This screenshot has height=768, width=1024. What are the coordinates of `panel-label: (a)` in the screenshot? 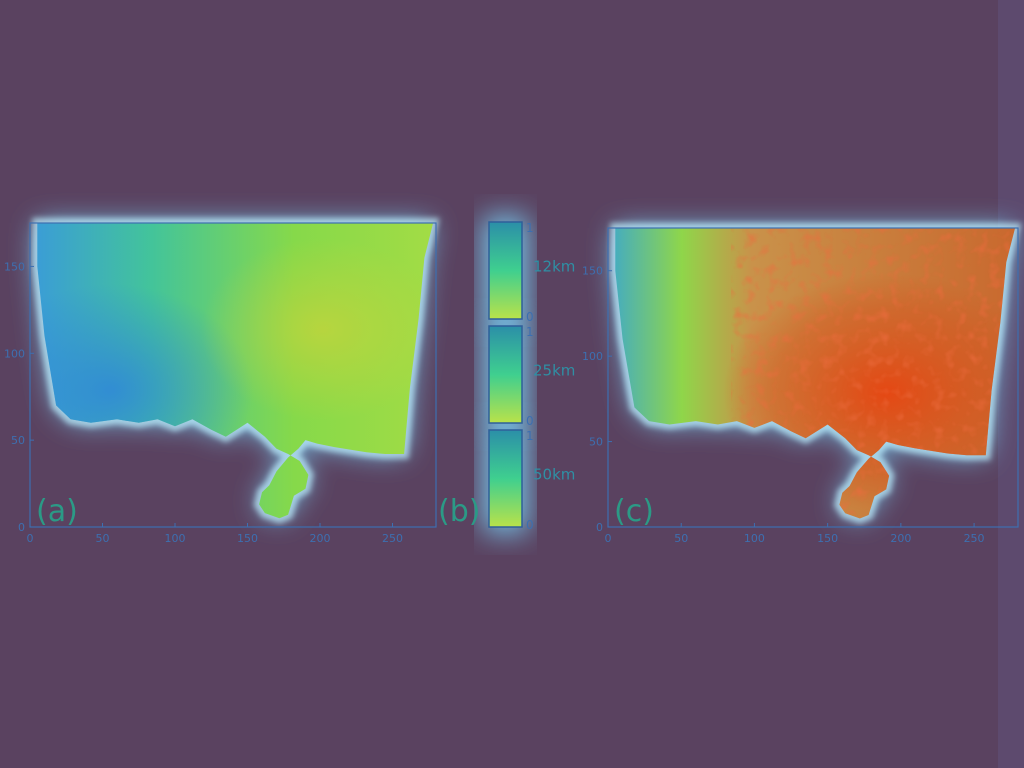 It's located at (57, 511).